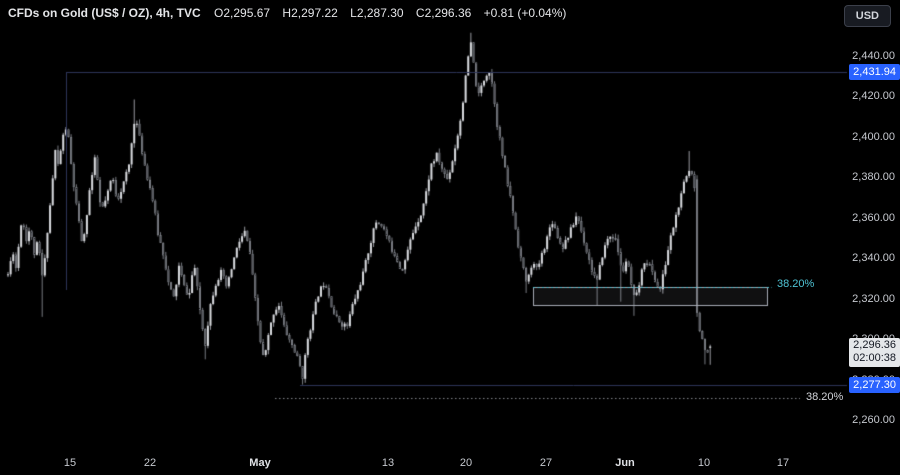 The height and width of the screenshot is (475, 900). What do you see at coordinates (104, 13) in the screenshot?
I see `symbol-title: CFDs on Gold (US$ / OZ), 4h, TVC` at bounding box center [104, 13].